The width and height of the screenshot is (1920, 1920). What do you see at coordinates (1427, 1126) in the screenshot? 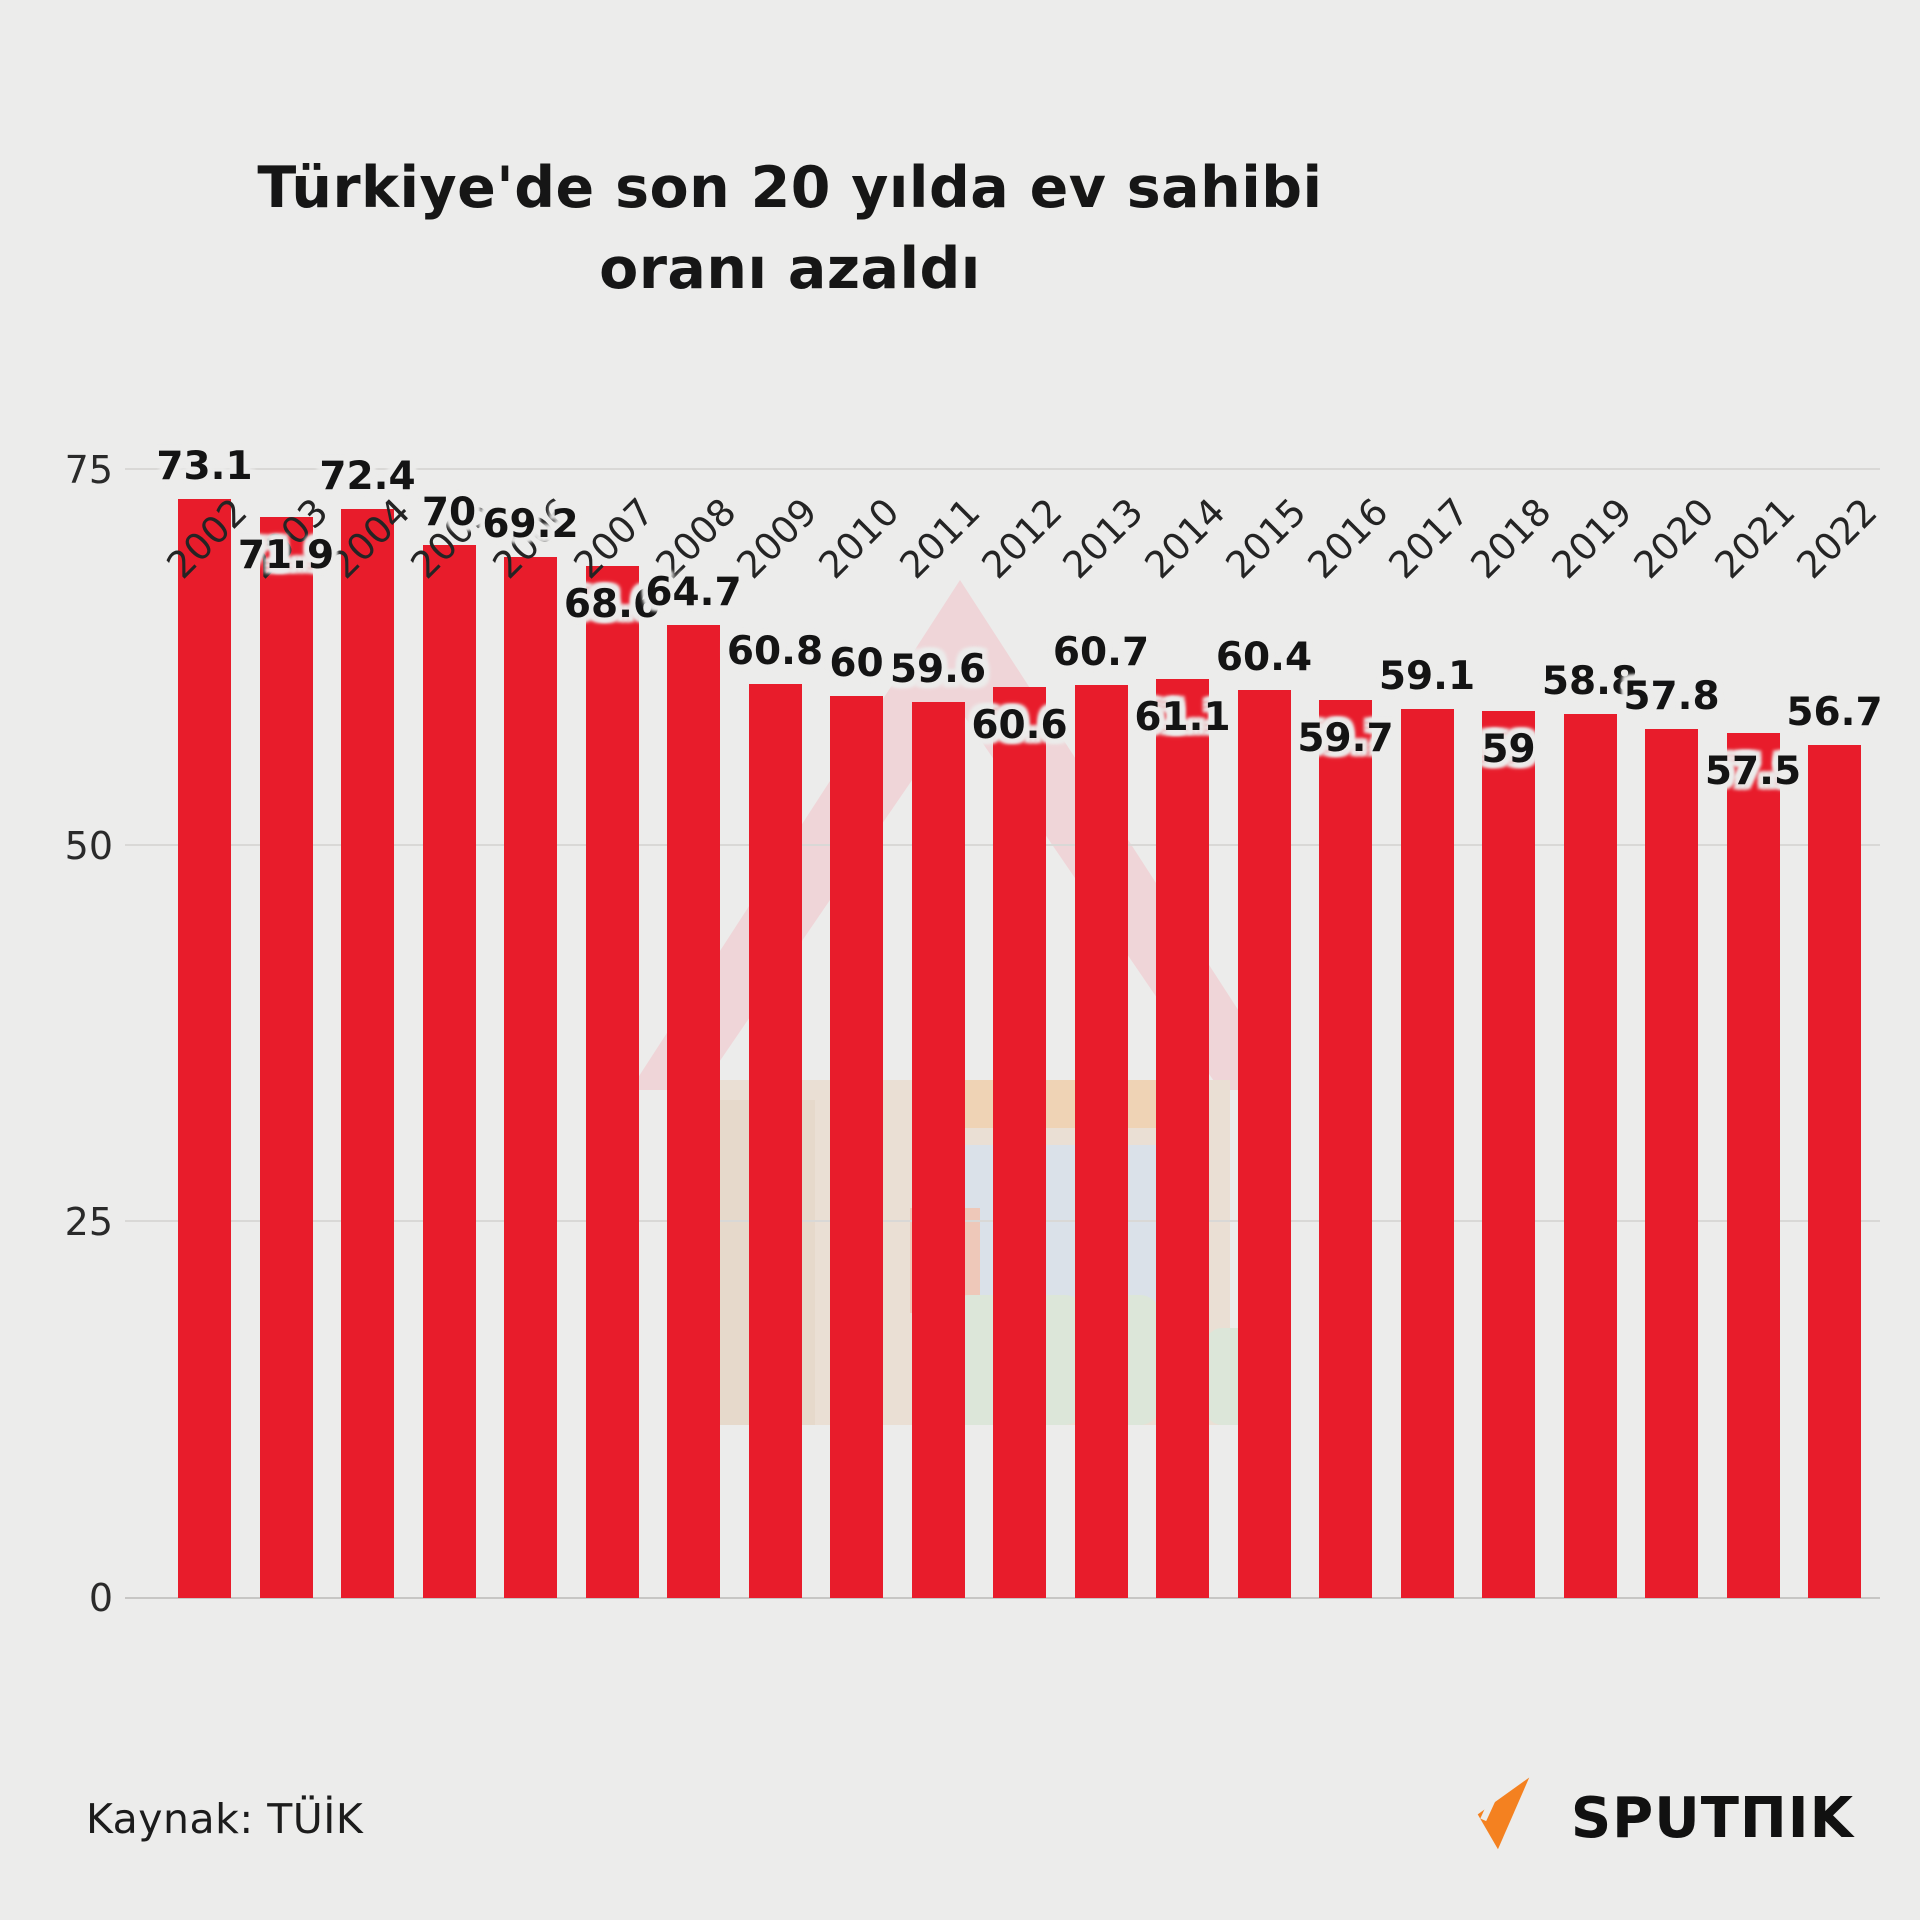
I see `bar-2017: 59.1` at bounding box center [1427, 1126].